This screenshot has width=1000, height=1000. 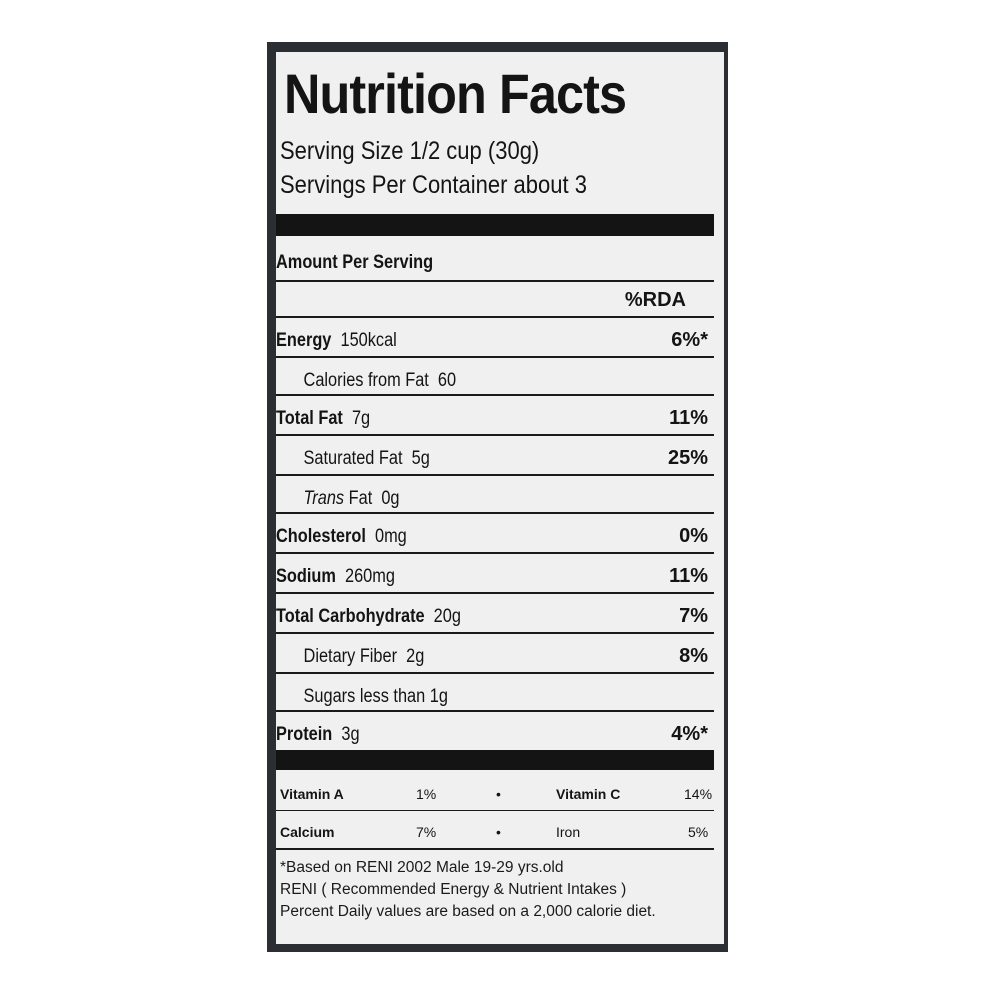 I want to click on nutrient-amount: 5g, so click(x=420, y=458).